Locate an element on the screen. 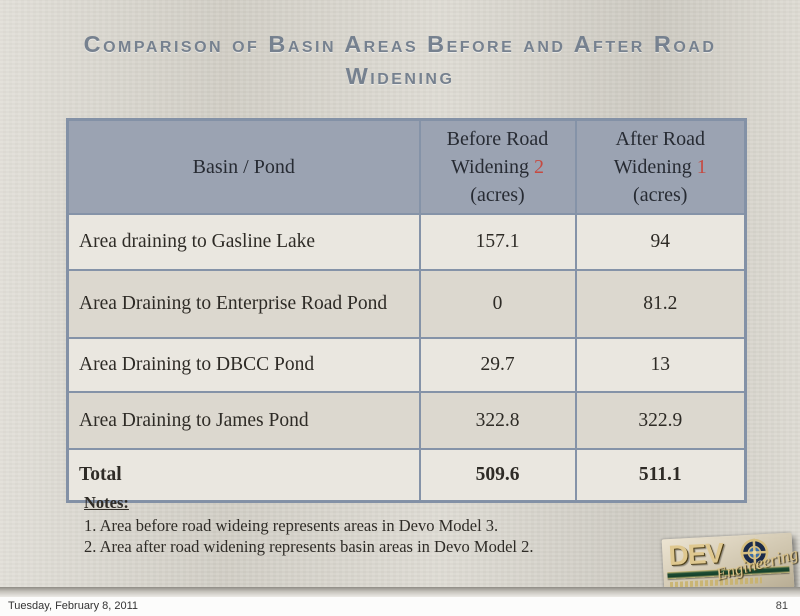  col-header-basin-pond: Basin / Pond is located at coordinates (243, 166).